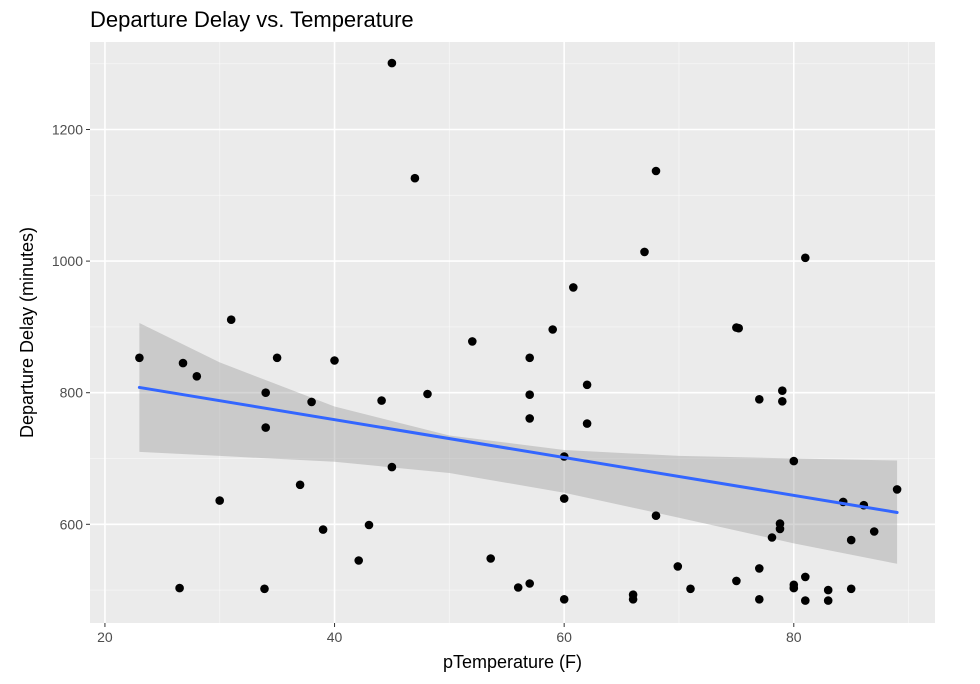  What do you see at coordinates (794, 637) in the screenshot?
I see `x-tick-label: 80` at bounding box center [794, 637].